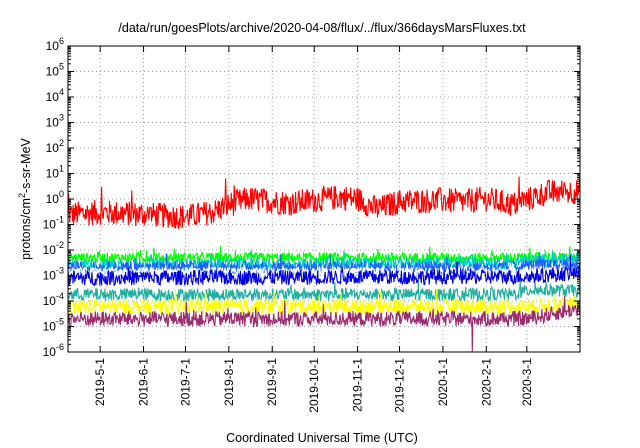  Describe the element at coordinates (61, 118) in the screenshot. I see `y-tick-exponent: 3` at that location.